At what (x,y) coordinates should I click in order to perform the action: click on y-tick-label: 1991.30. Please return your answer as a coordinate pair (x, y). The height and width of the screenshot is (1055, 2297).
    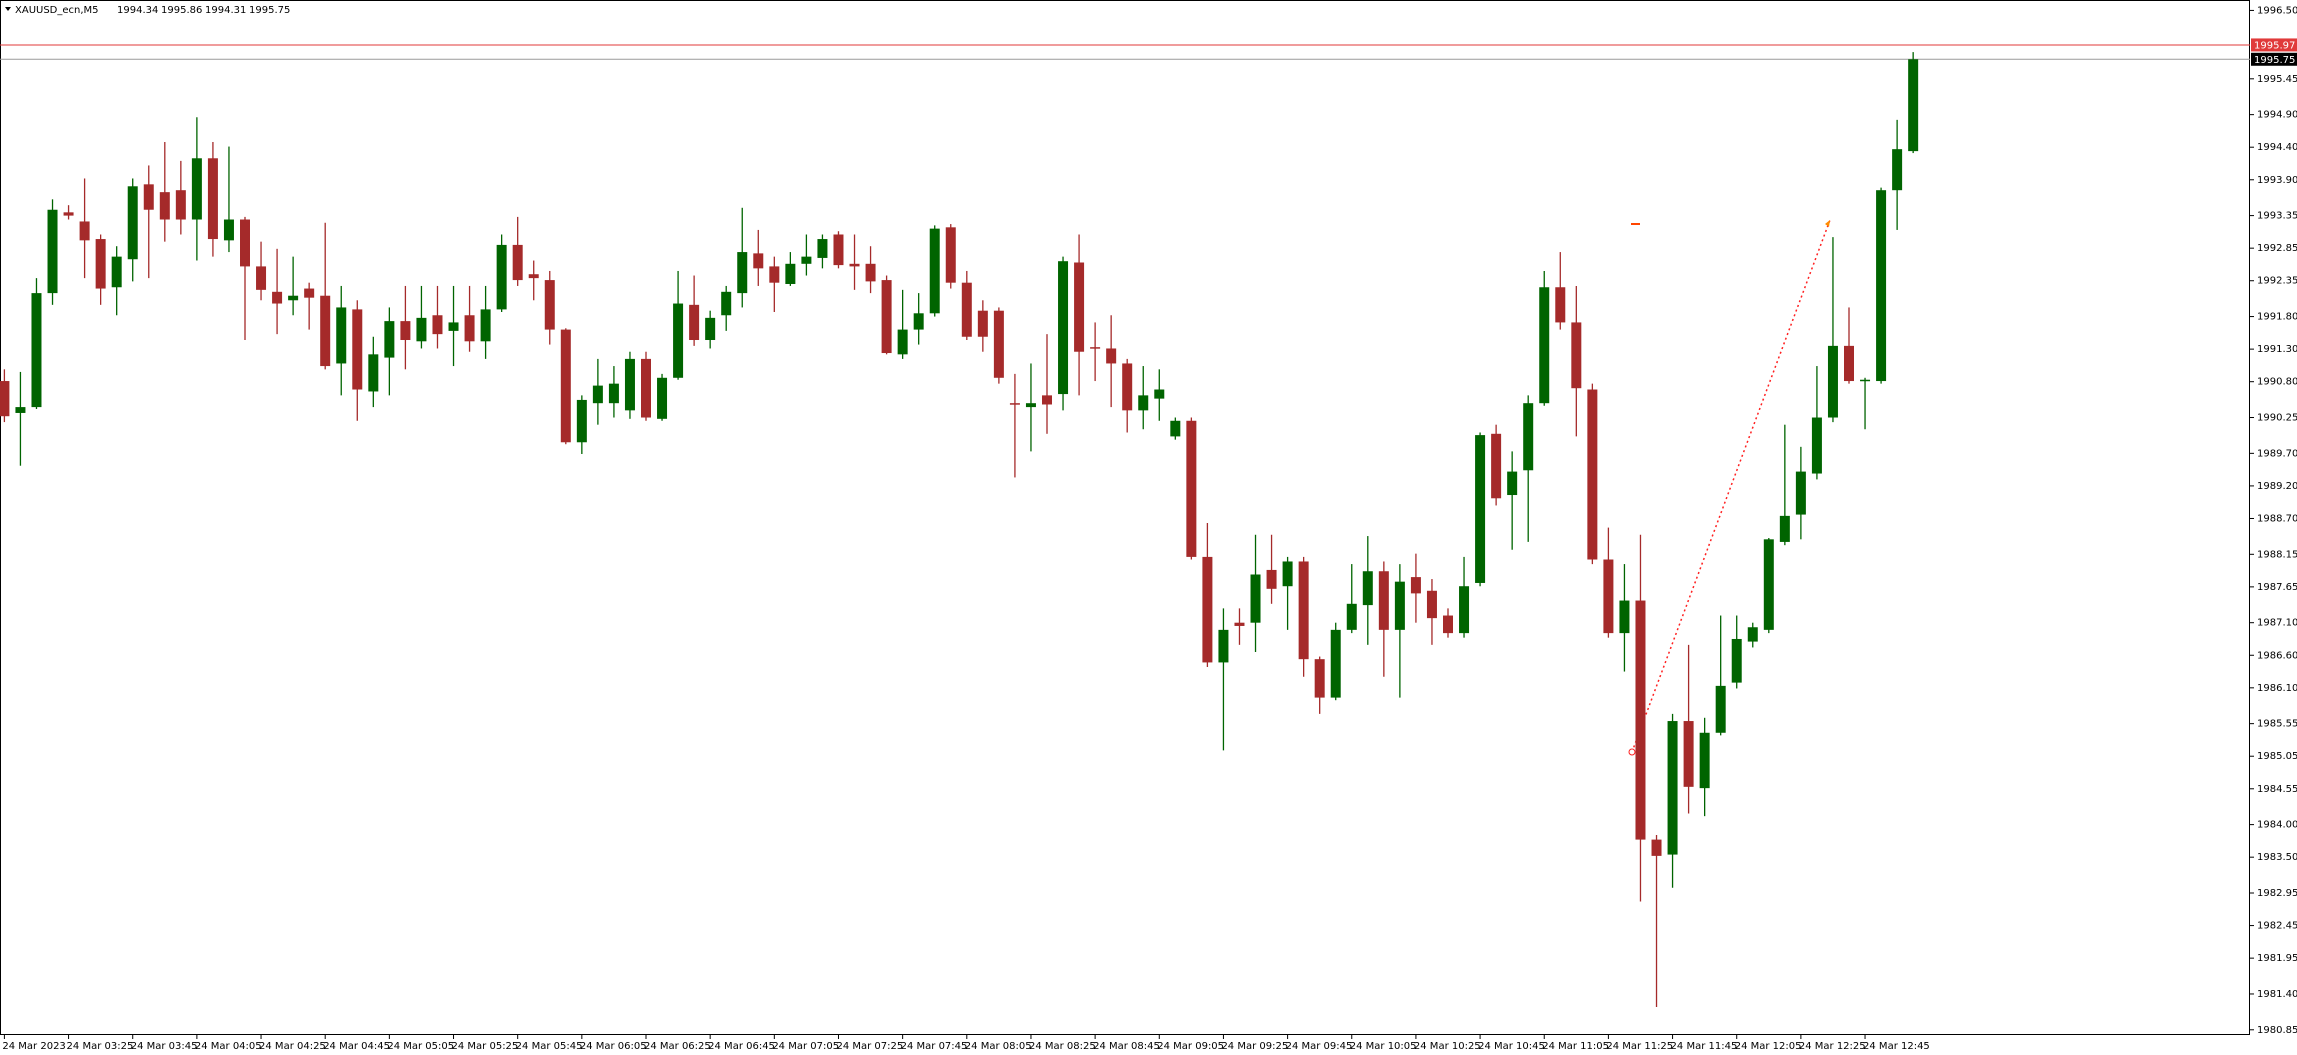
    Looking at the image, I should click on (2277, 349).